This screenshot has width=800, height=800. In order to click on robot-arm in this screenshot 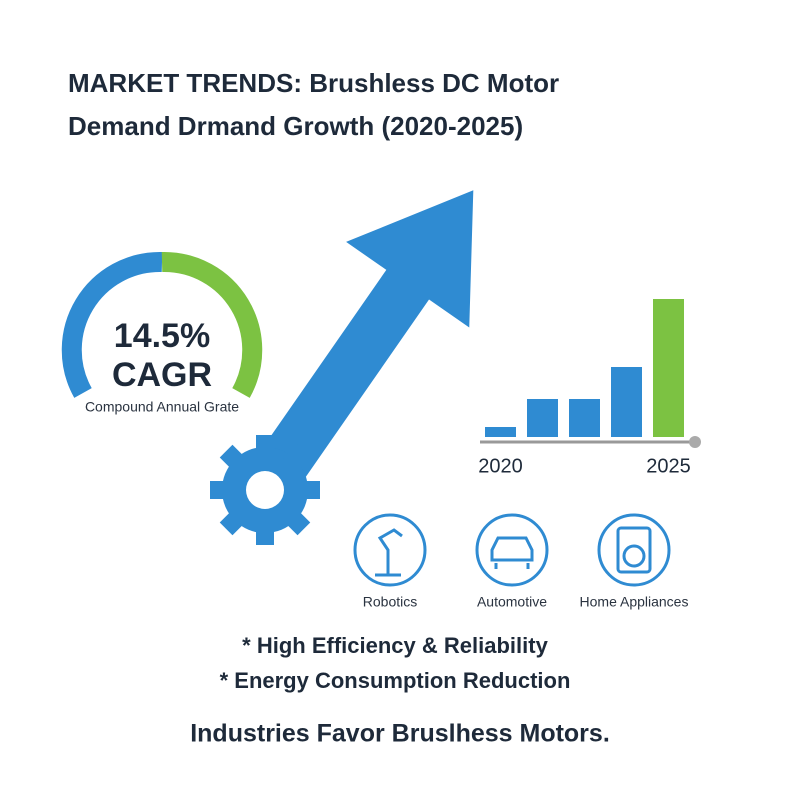, I will do `click(389, 552)`.